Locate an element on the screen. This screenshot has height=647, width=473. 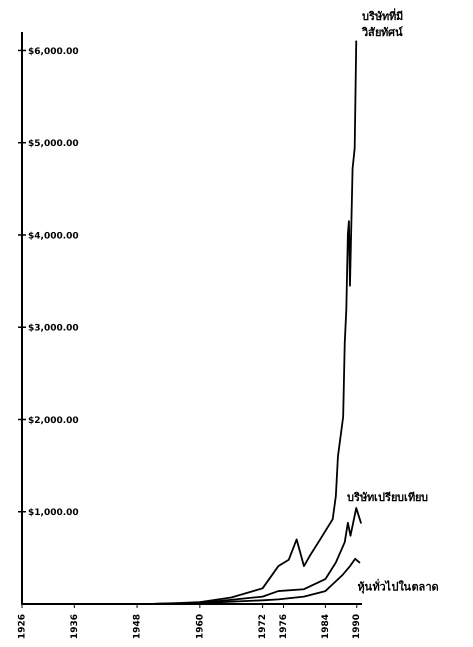
y-tick-label: $5,000.00 is located at coordinates (53, 144).